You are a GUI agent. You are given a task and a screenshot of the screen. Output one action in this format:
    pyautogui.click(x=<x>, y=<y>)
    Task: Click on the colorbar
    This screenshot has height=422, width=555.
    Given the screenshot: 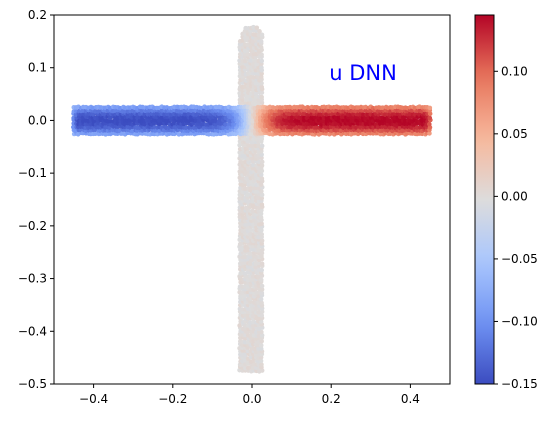 What is the action you would take?
    pyautogui.click(x=484, y=199)
    